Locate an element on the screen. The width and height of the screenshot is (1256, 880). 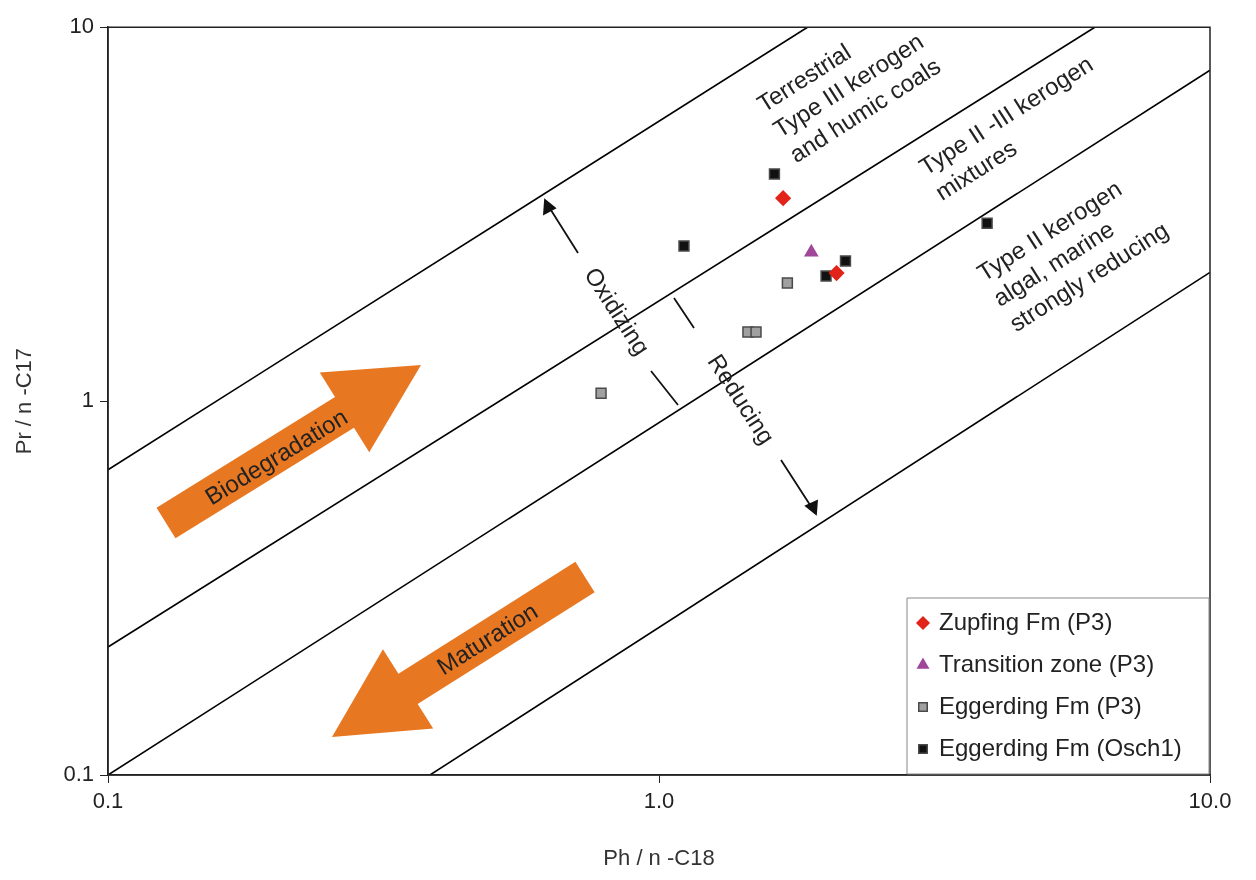
y-tick-label: 1 is located at coordinates (87, 400).